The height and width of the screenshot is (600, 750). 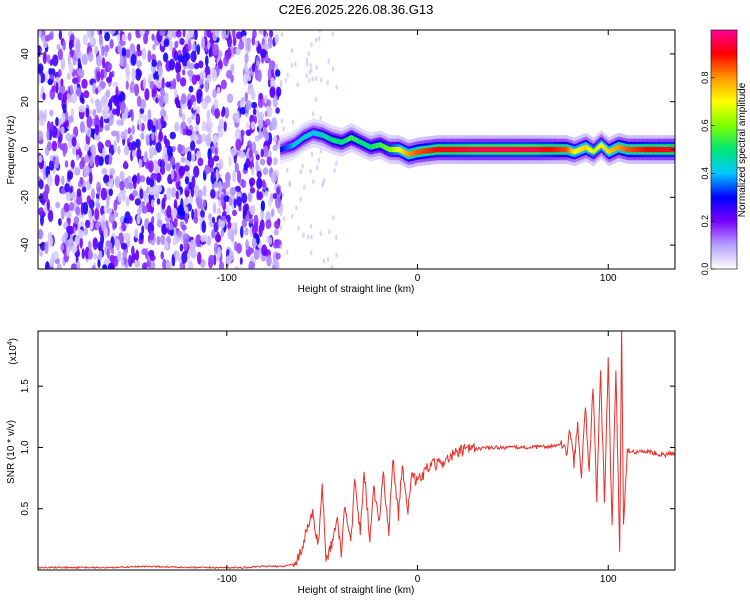 I want to click on colorbar-label: Normalized spectral amplitude, so click(x=742, y=149).